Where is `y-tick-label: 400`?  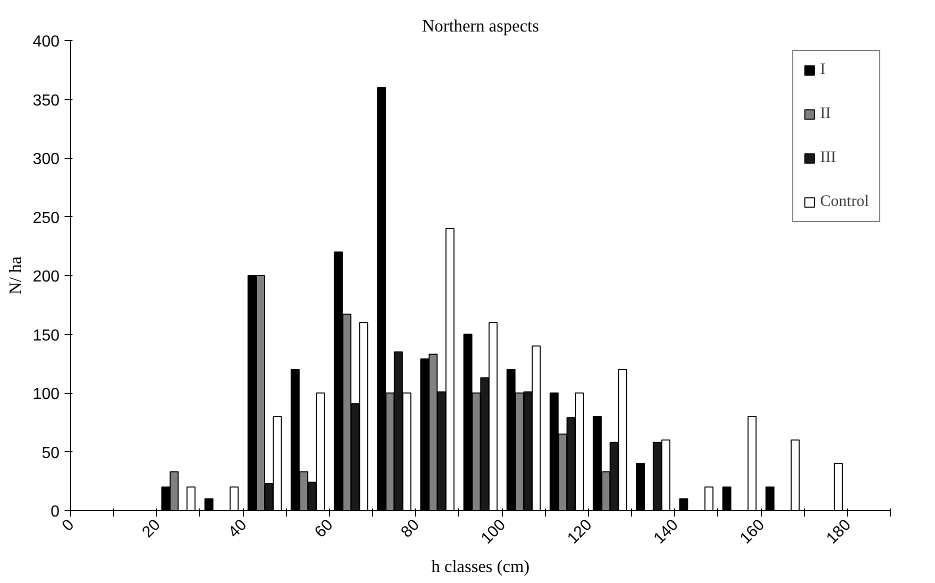
y-tick-label: 400 is located at coordinates (46, 42).